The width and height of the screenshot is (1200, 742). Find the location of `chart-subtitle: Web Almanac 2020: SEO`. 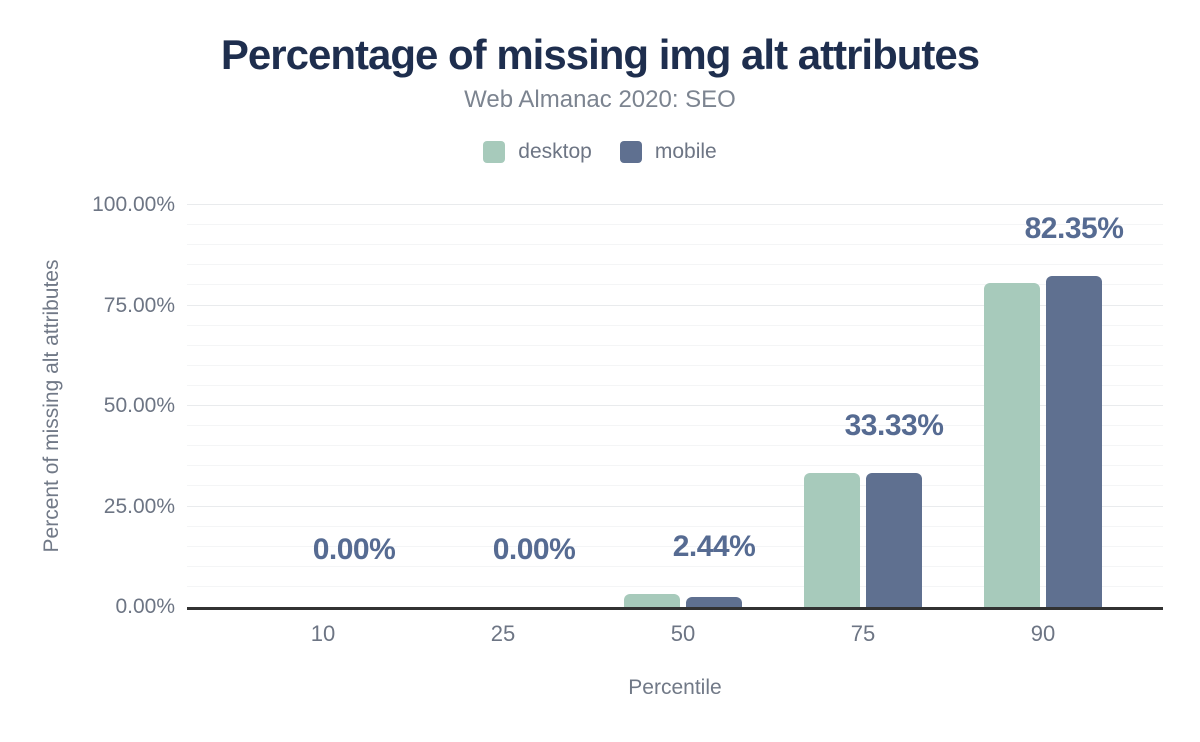

chart-subtitle: Web Almanac 2020: SEO is located at coordinates (600, 99).